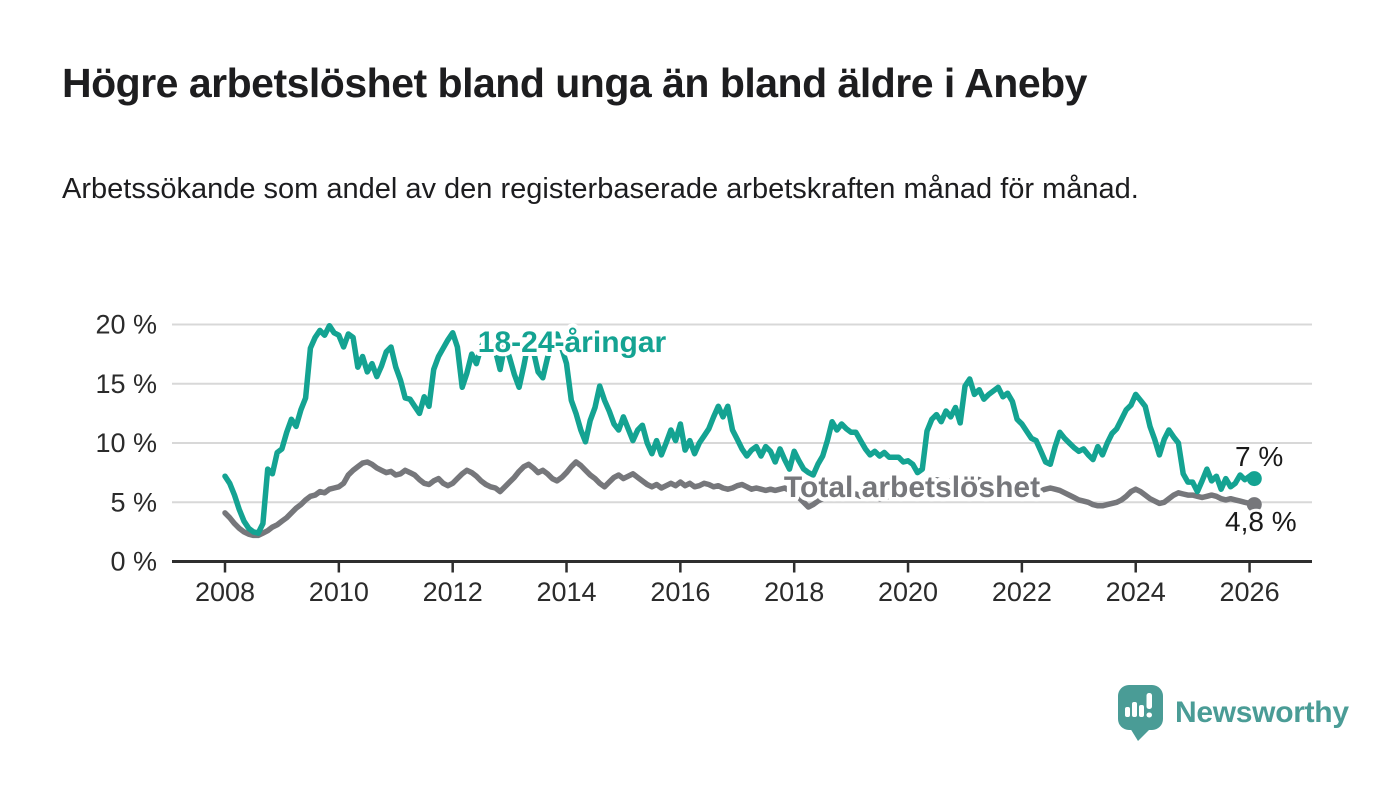 This screenshot has width=1400, height=794. I want to click on x-tick-label-2018: 2018, so click(794, 592).